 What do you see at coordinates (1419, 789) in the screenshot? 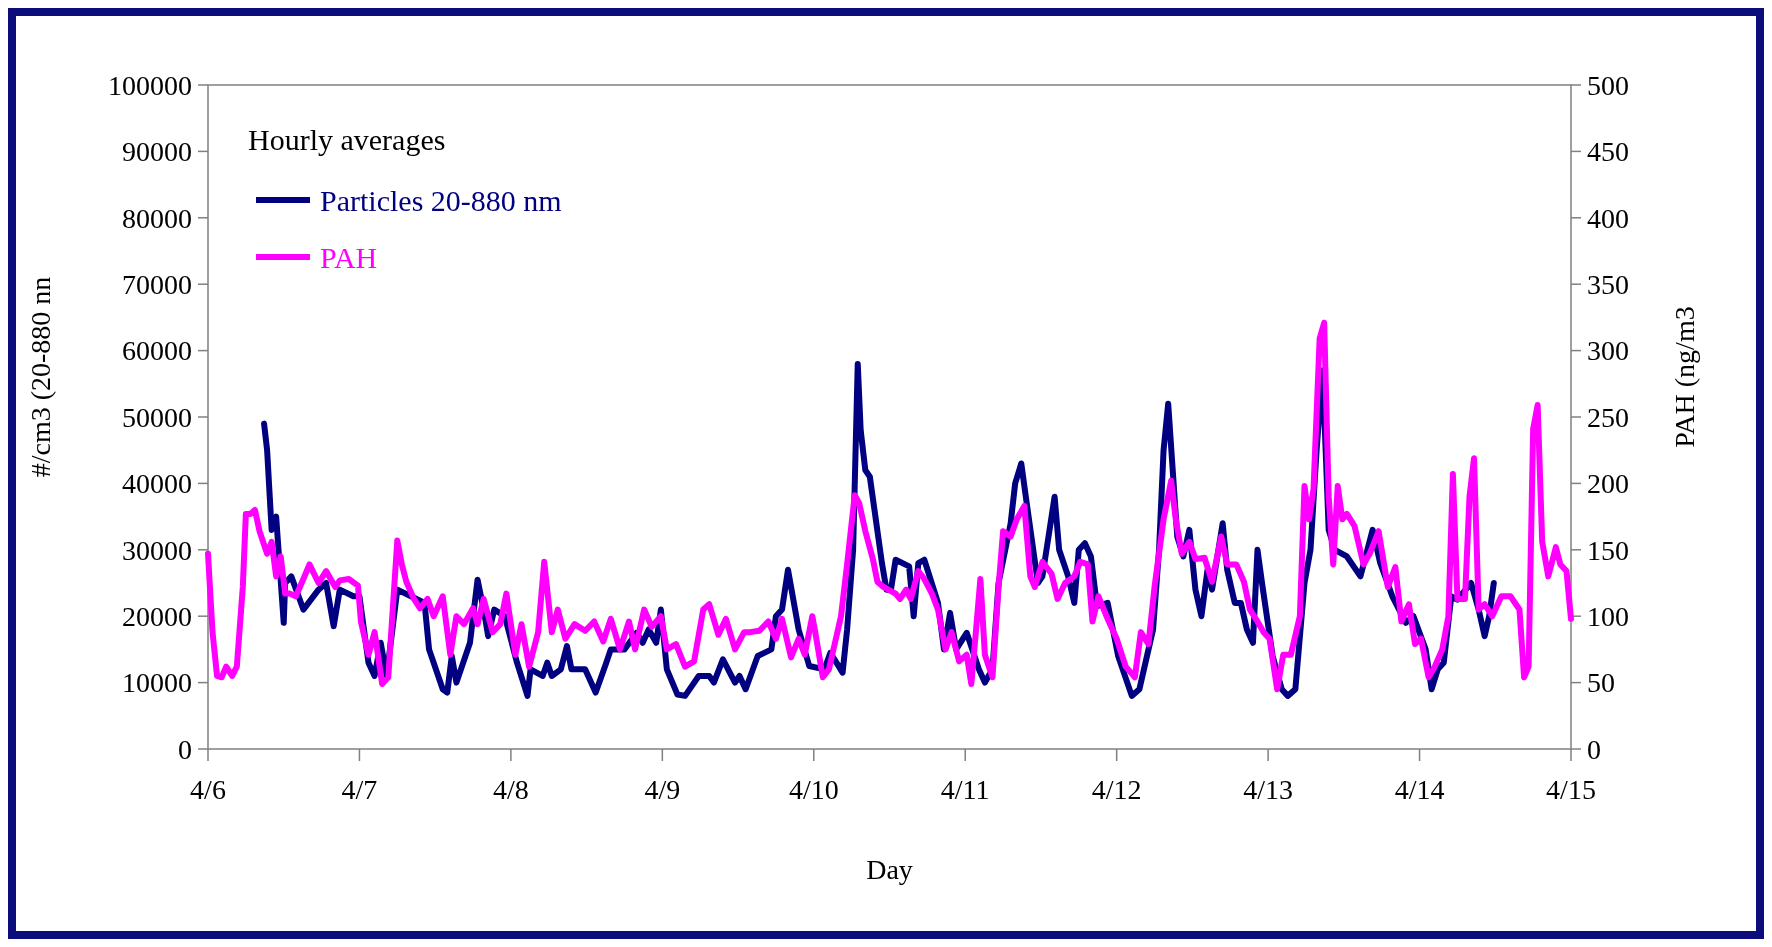
I see `x-tick-label: 4/14` at bounding box center [1419, 789].